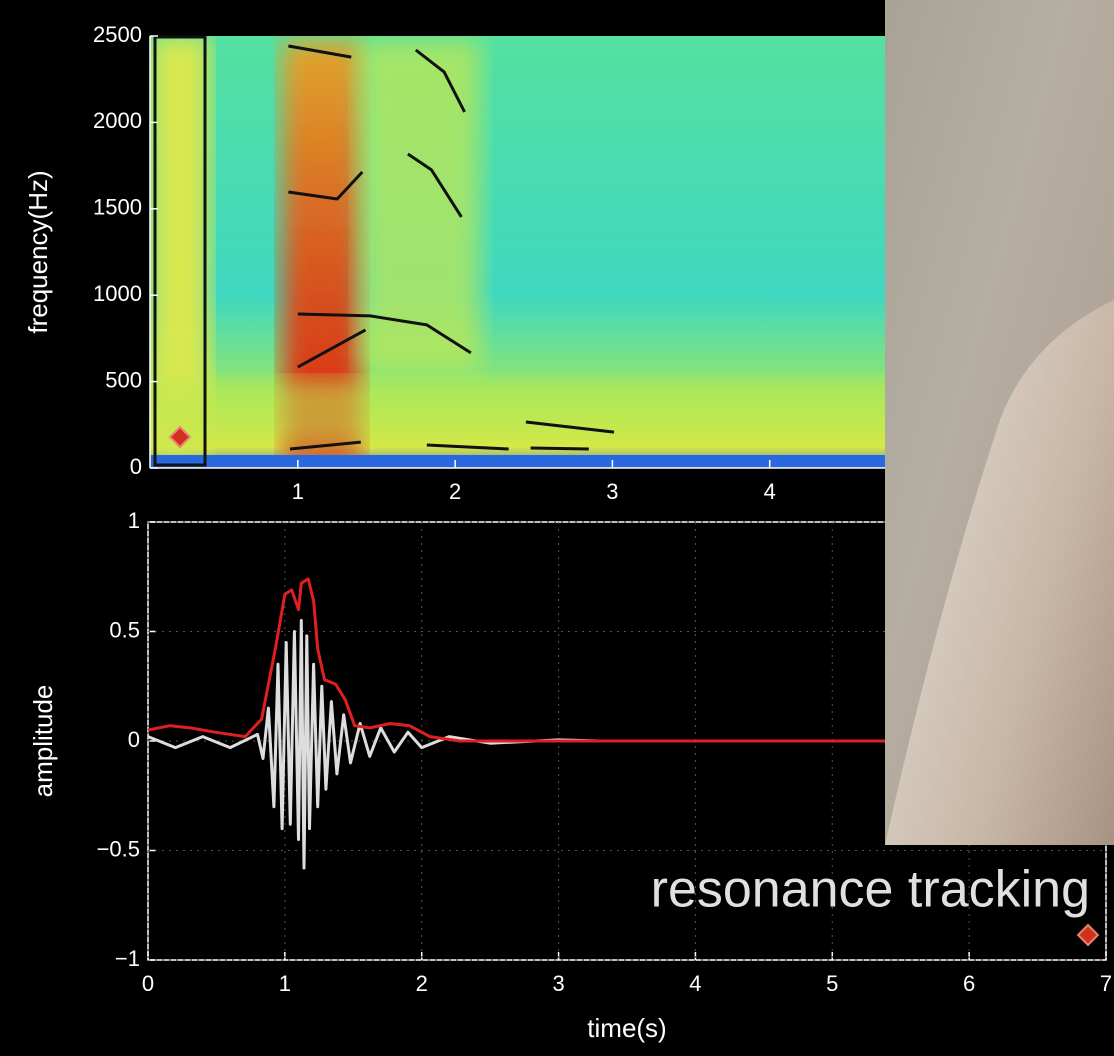  What do you see at coordinates (148, 983) in the screenshot?
I see `x-tick-label: 0` at bounding box center [148, 983].